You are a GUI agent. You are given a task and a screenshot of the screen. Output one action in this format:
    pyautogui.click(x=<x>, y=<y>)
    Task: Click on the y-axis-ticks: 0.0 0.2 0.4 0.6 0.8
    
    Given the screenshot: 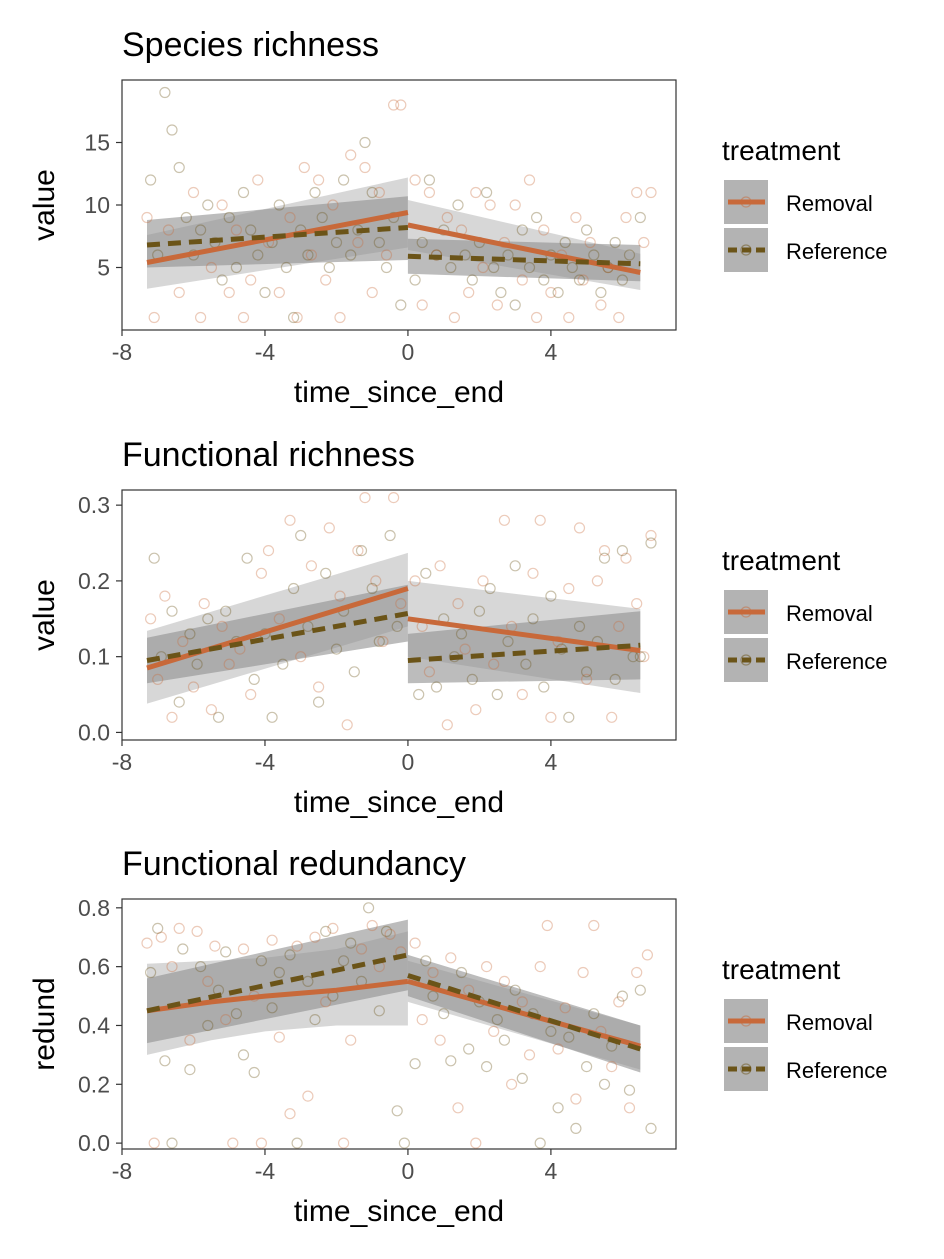 What is the action you would take?
    pyautogui.click(x=100, y=1025)
    